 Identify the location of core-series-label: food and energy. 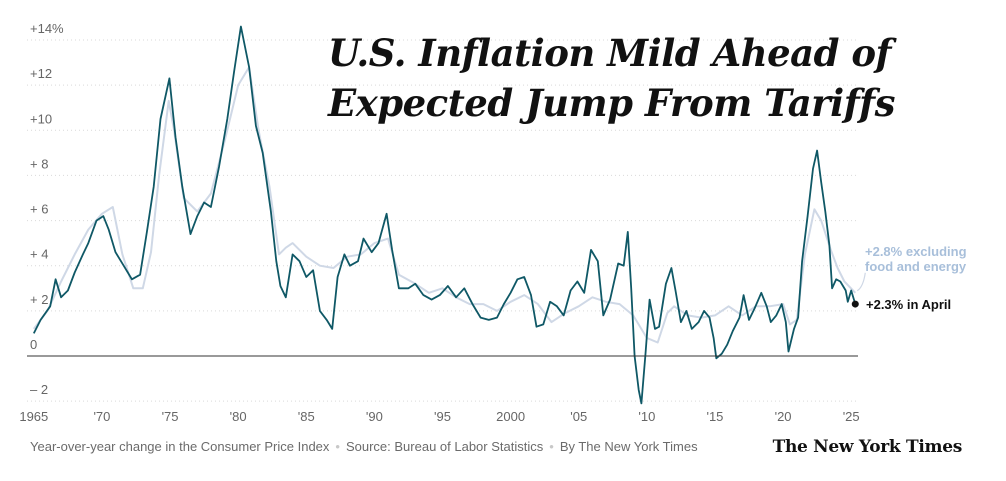
(916, 266).